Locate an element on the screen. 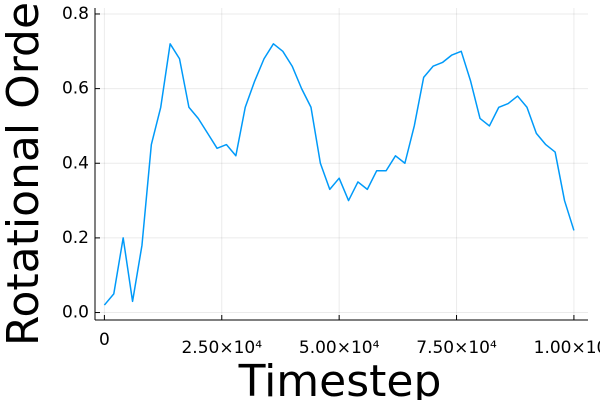  y-tick-label: 0.4 is located at coordinates (75, 163).